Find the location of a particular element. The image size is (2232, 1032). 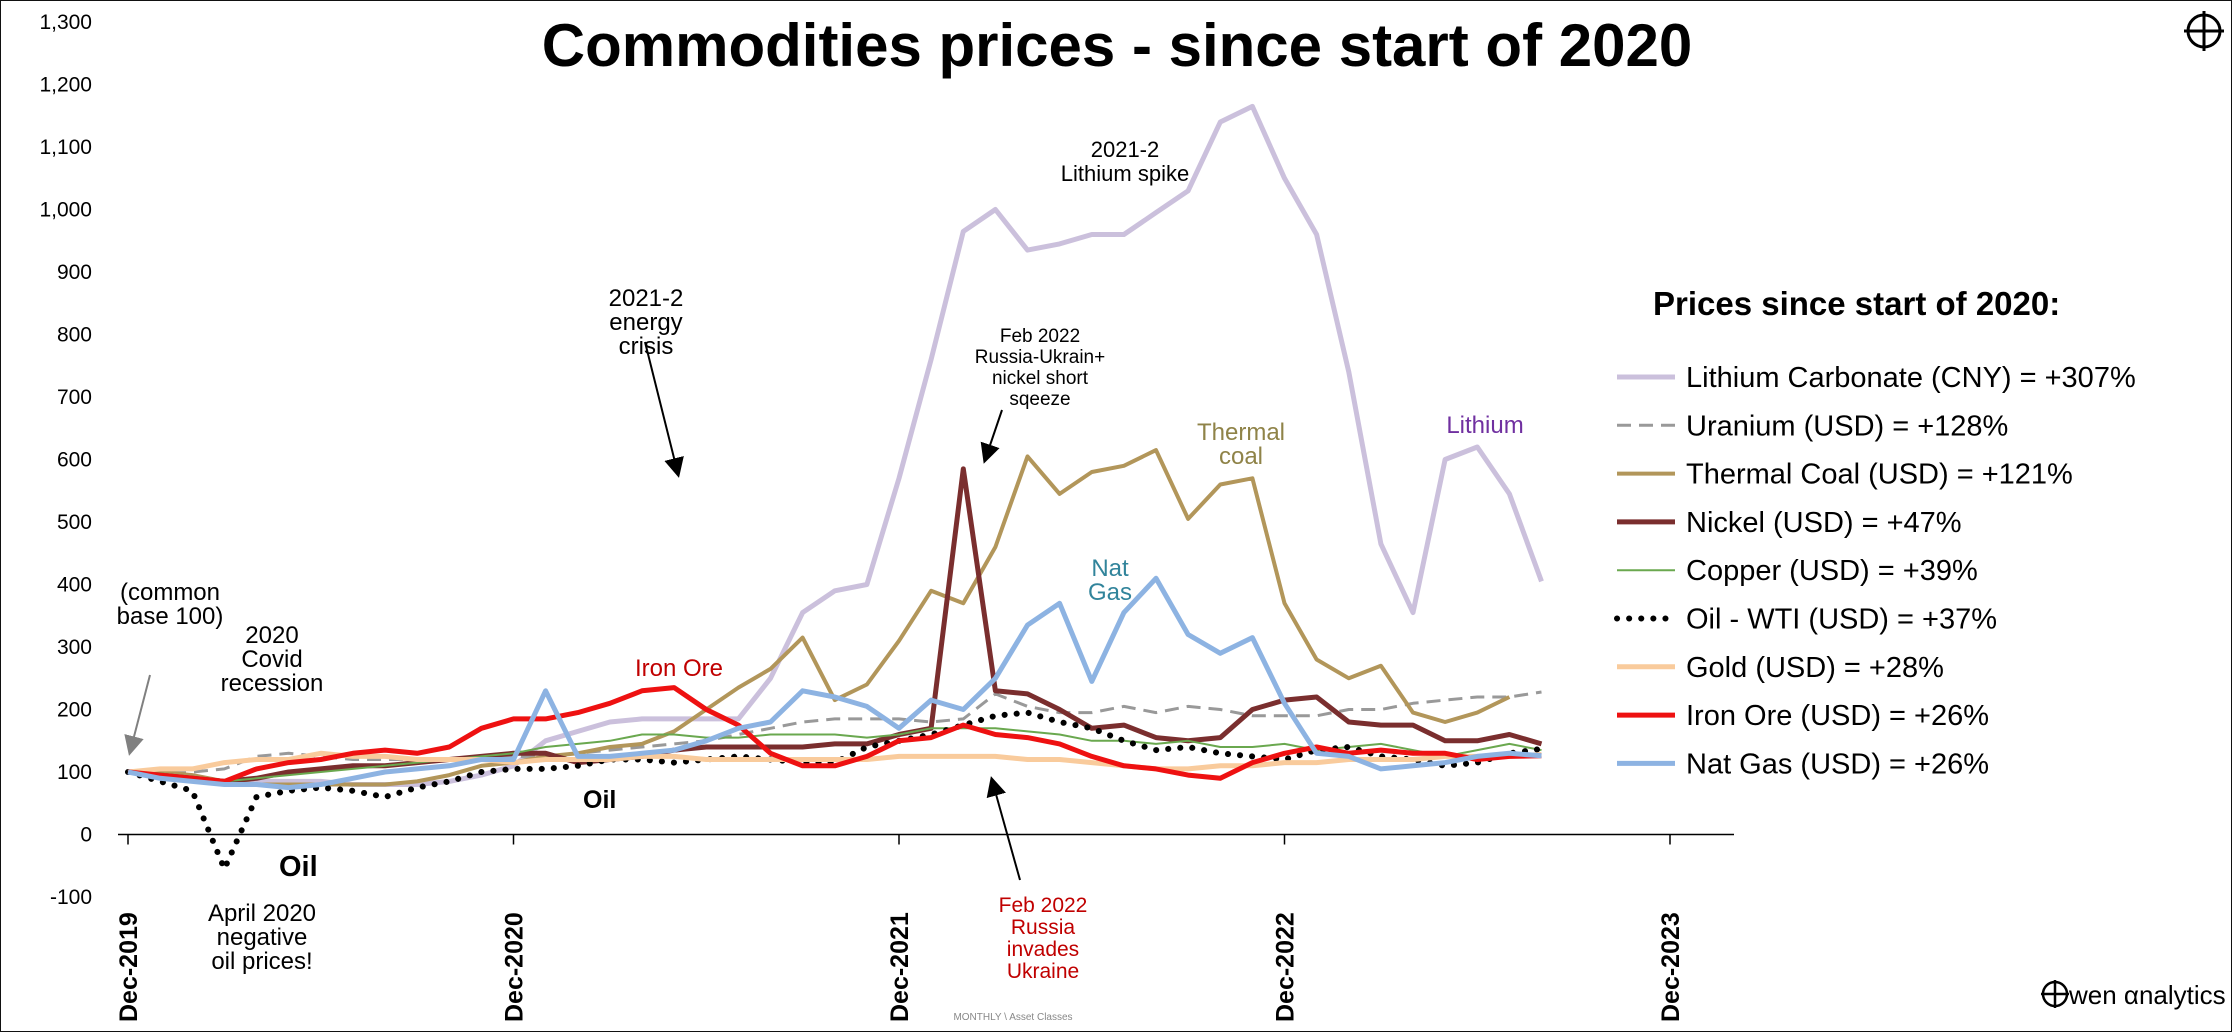

annotation-lithium-spike: 2021-2 is located at coordinates (1125, 149).